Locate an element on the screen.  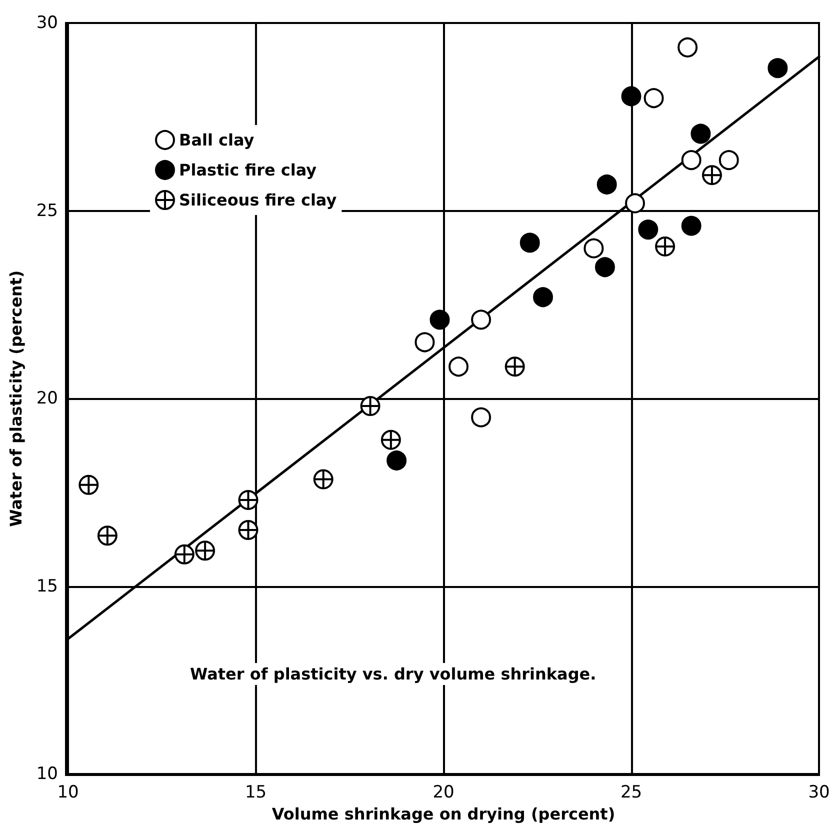
y-tick-label: 10 is located at coordinates (47, 774).